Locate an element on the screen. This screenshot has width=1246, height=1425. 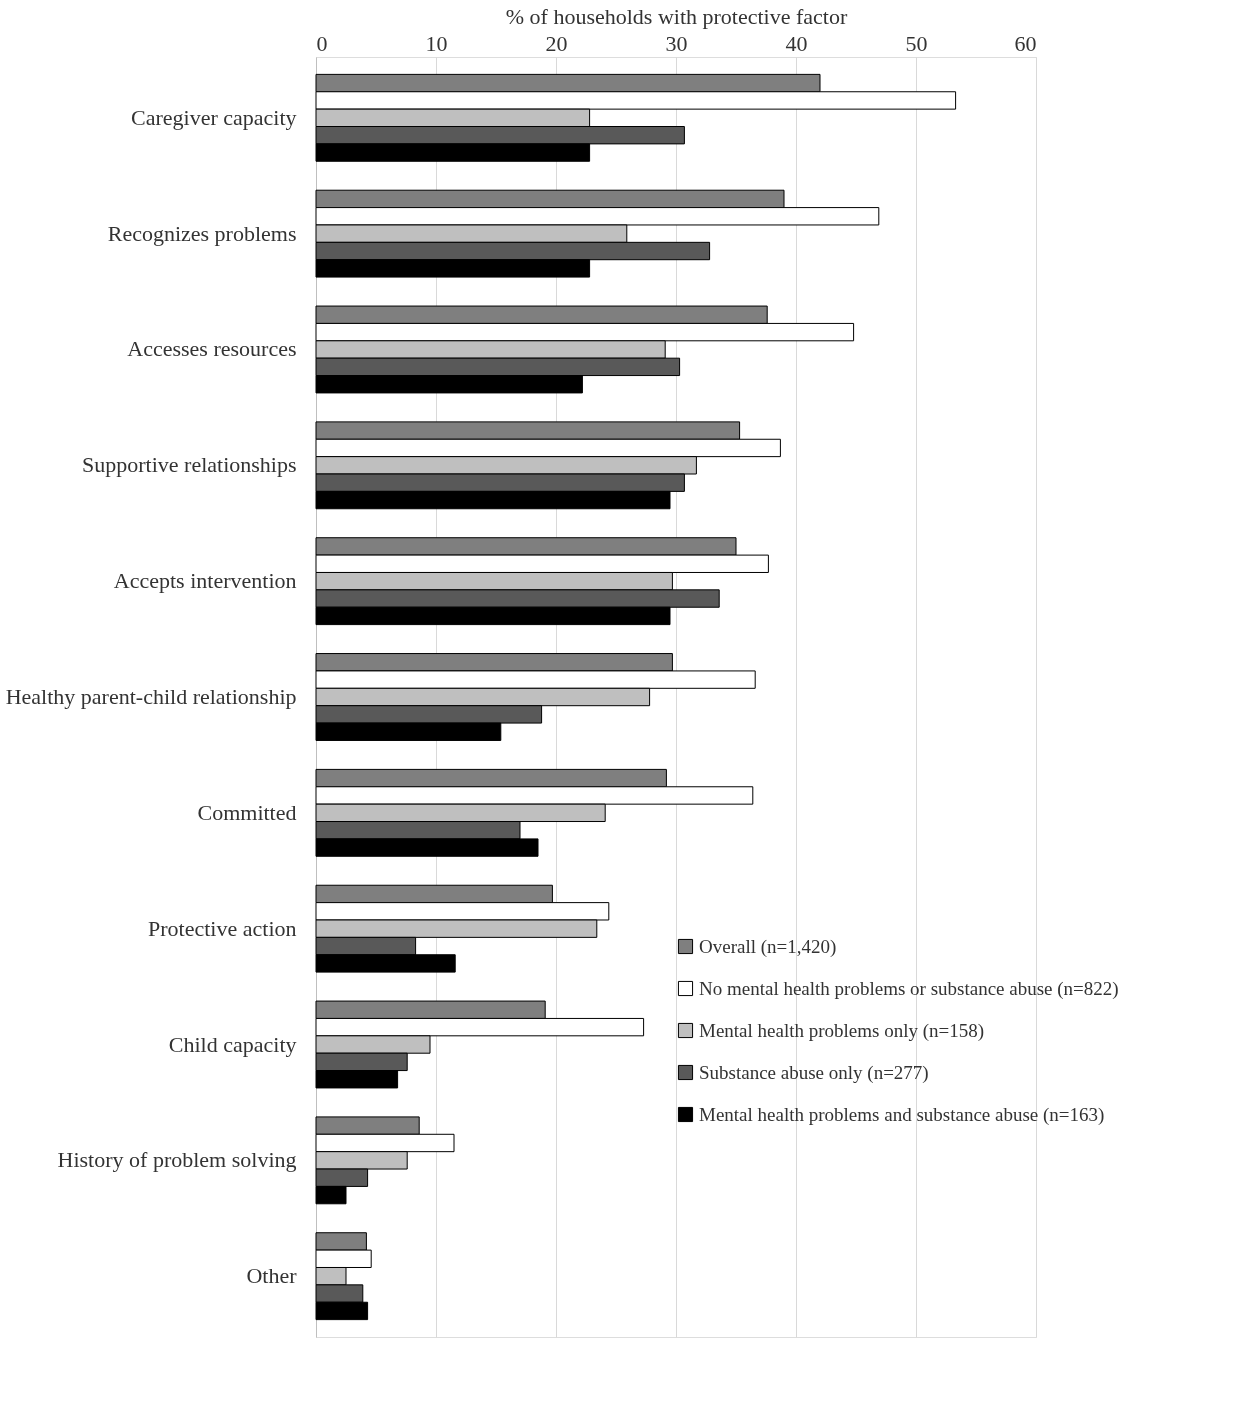
x-tick-label: 30 is located at coordinates (676, 43).